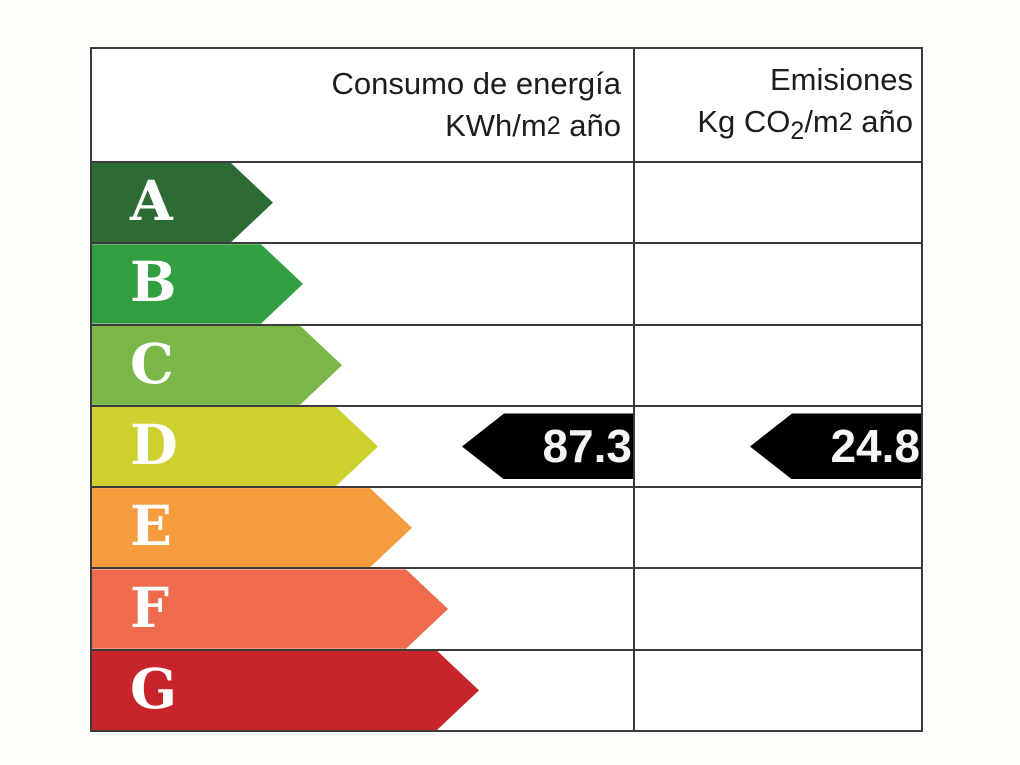  I want to click on rating-row-d: D 87.3 24.8, so click(506, 445).